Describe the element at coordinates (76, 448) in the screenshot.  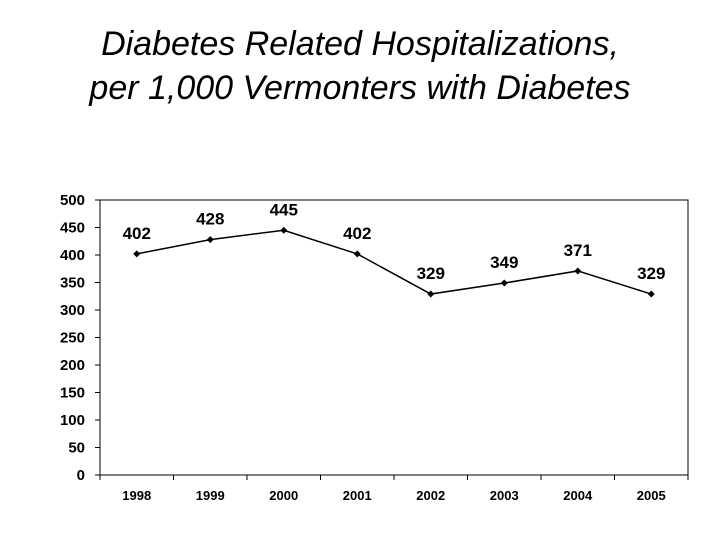
I see `y-tick-label: 50` at that location.